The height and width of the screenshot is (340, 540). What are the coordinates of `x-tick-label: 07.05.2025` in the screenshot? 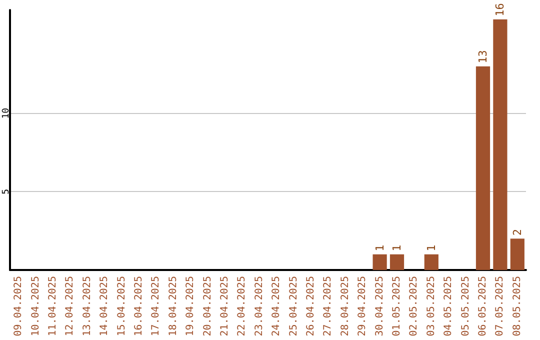 It's located at (500, 306).